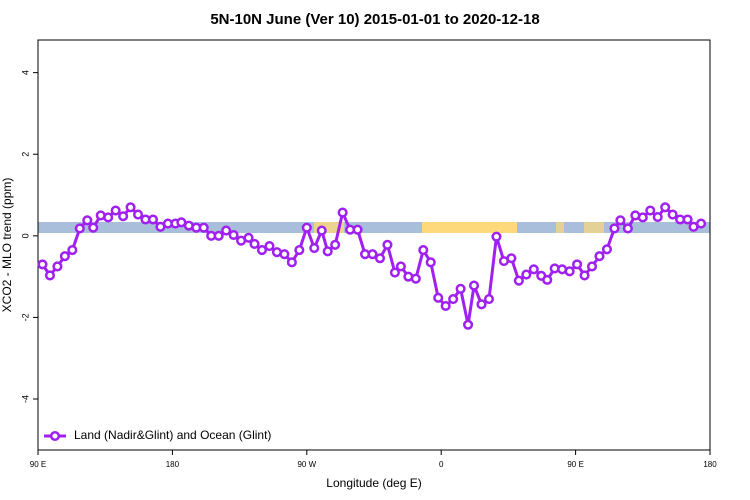 This screenshot has height=500, width=750. Describe the element at coordinates (55, 436) in the screenshot. I see `legend-marker` at that location.